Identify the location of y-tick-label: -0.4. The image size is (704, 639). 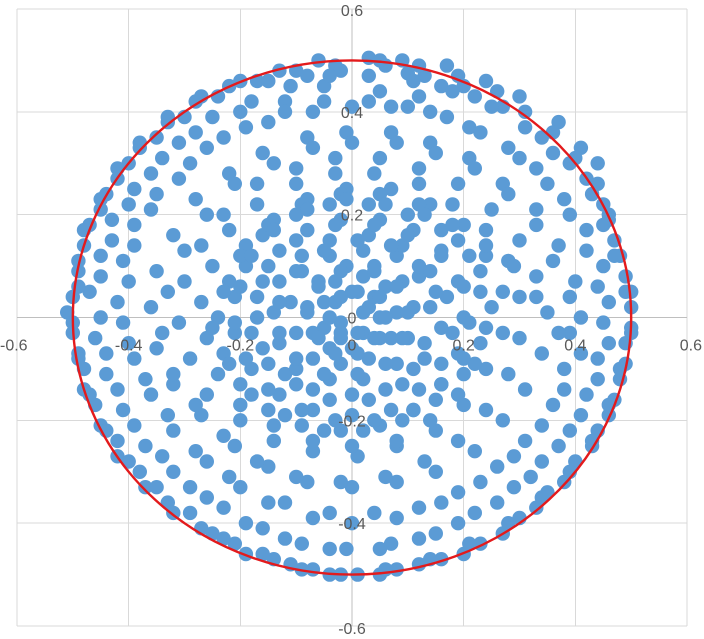
(352, 524).